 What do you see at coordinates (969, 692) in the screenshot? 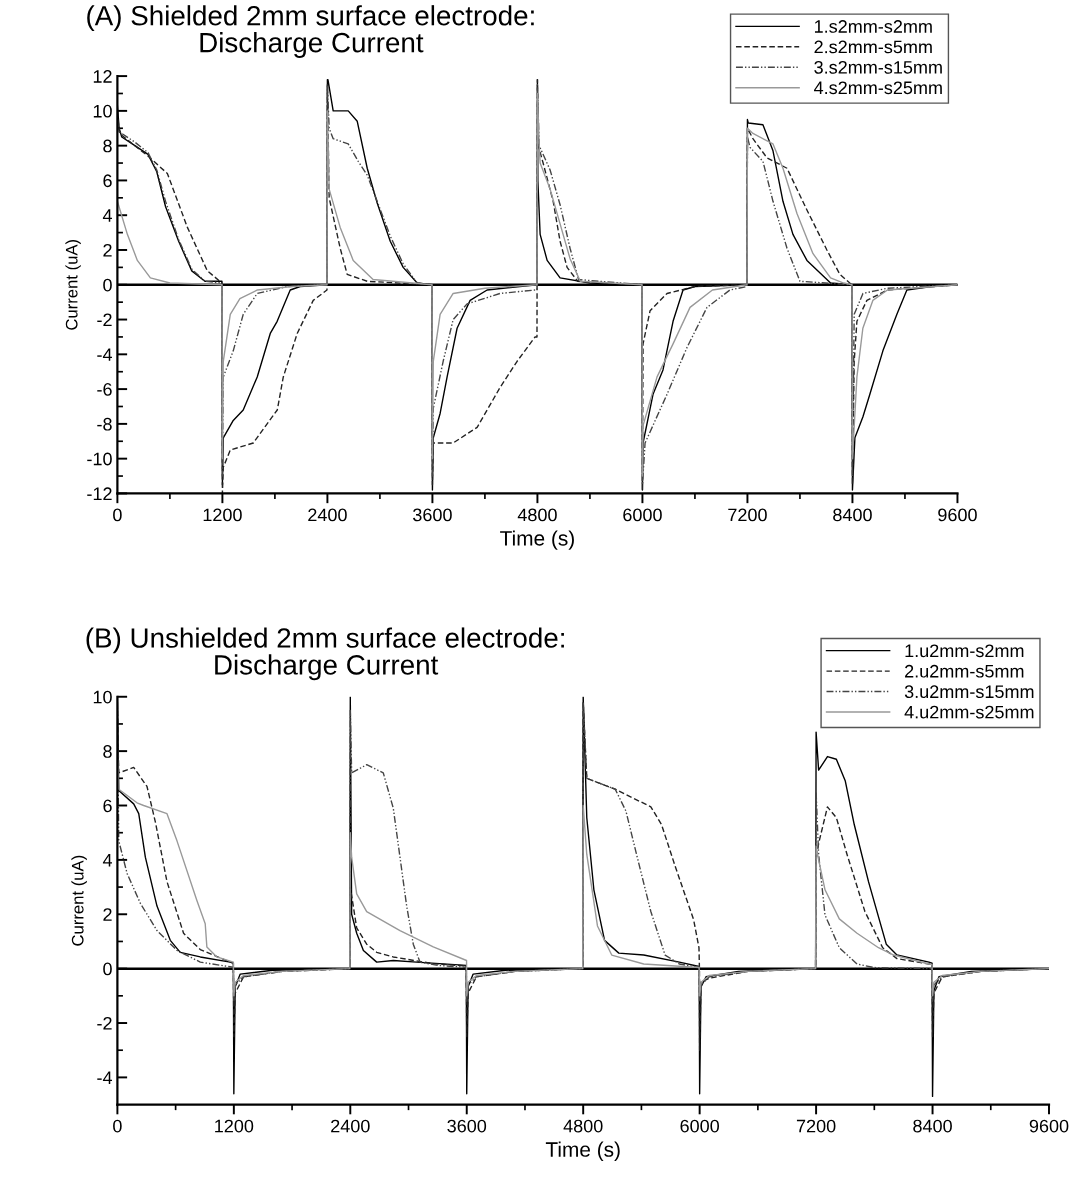
I see `legend-label: 3.u2mm-s15mm` at bounding box center [969, 692].